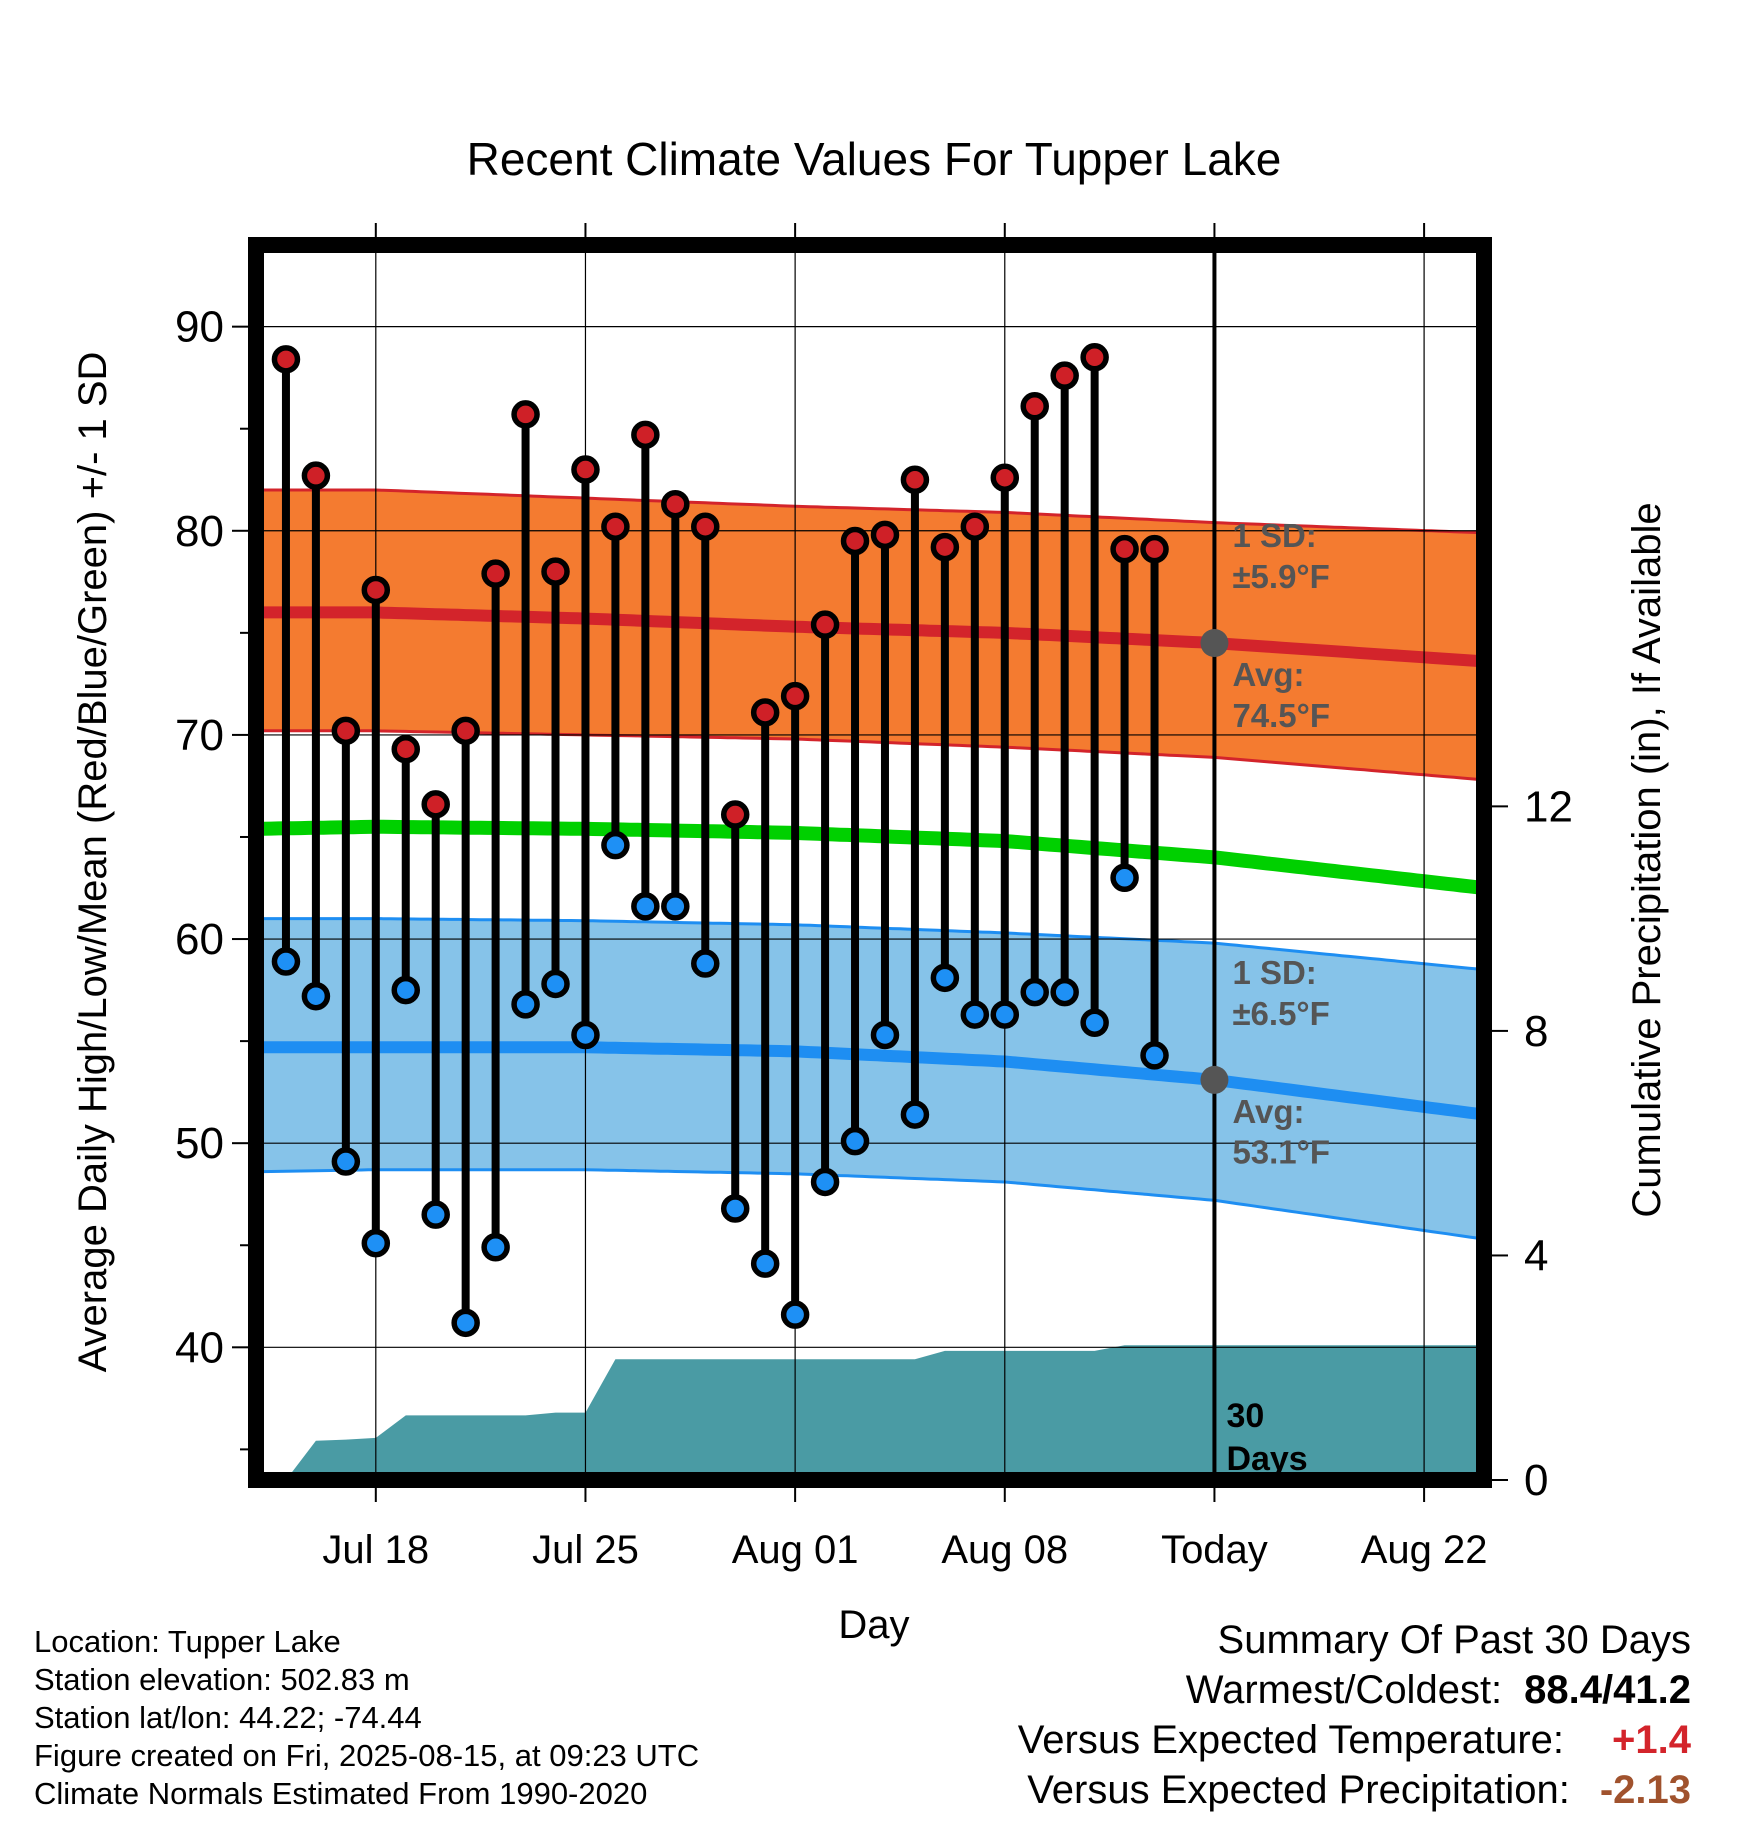 The height and width of the screenshot is (1828, 1748). Describe the element at coordinates (1274, 535) in the screenshot. I see `high-sd-label: 1 SD:` at that location.